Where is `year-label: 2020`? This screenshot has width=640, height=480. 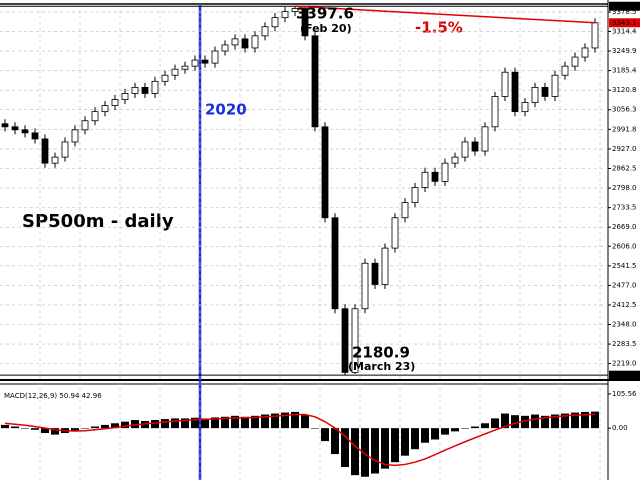
year-label: 2020 is located at coordinates (226, 110).